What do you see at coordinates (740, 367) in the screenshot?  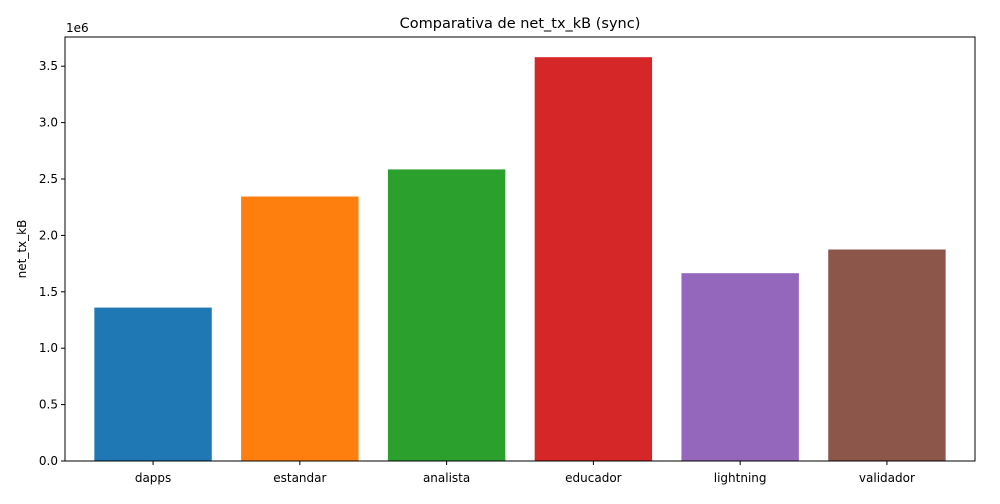 I see `bar-lightning` at bounding box center [740, 367].